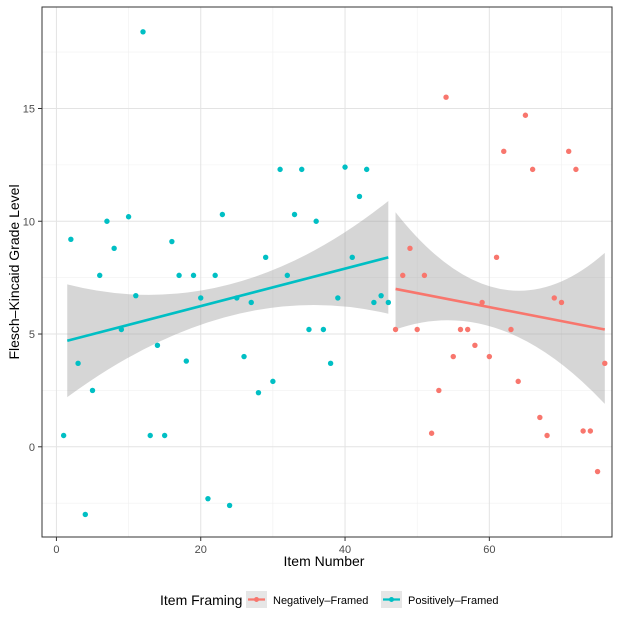  What do you see at coordinates (32, 335) in the screenshot?
I see `y-tick-label: 5` at bounding box center [32, 335].